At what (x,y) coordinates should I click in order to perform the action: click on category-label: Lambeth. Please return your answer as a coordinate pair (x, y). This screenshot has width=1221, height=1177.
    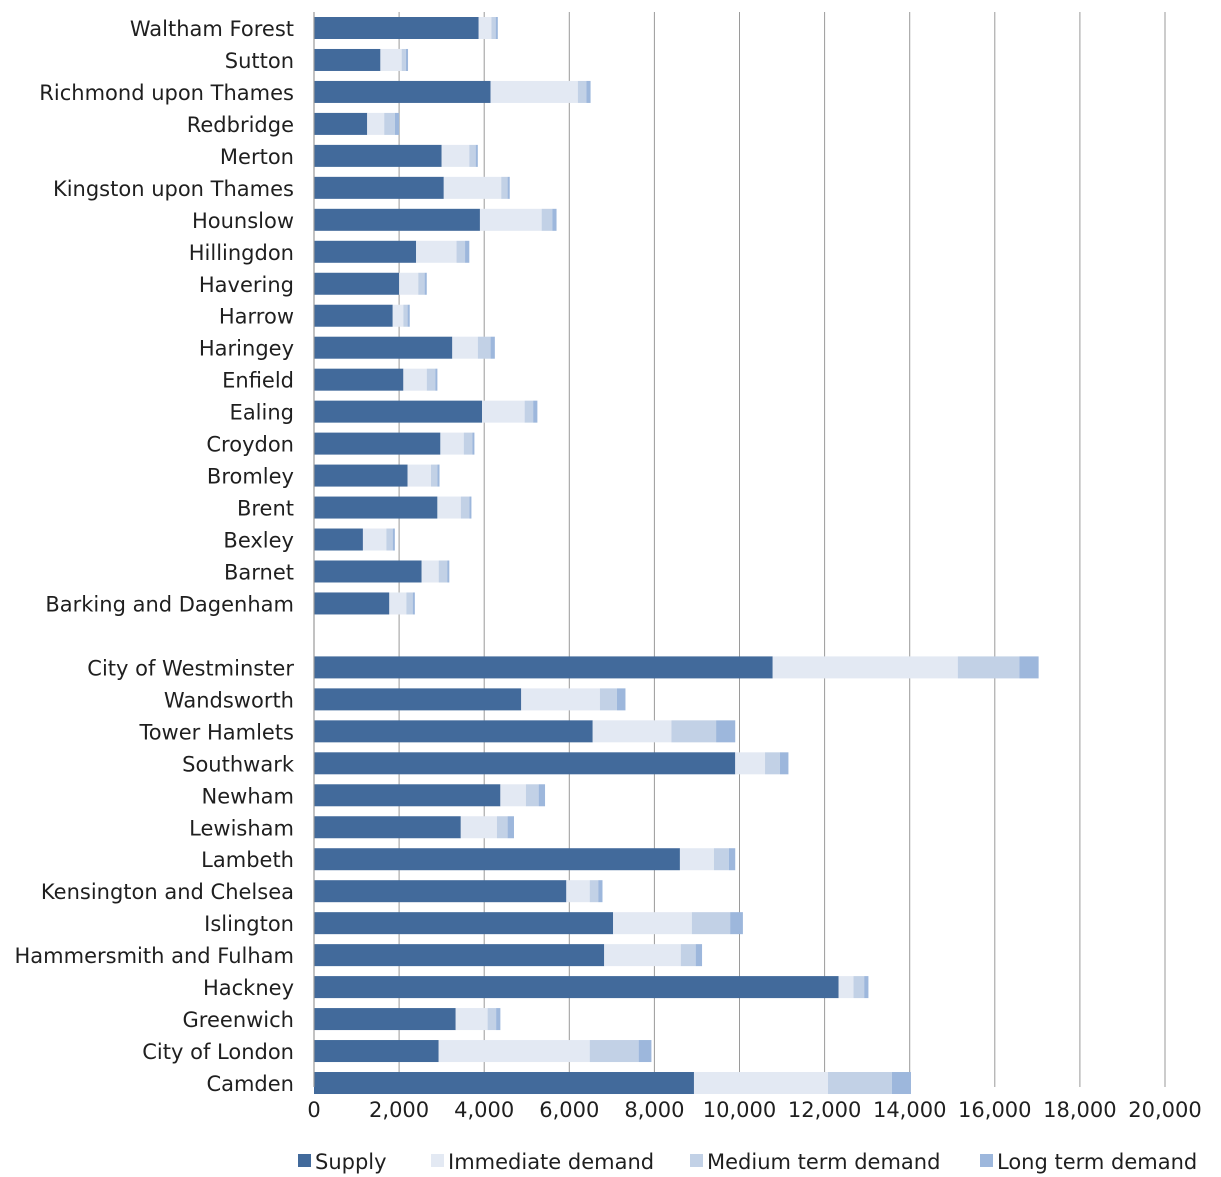
    Looking at the image, I should click on (247, 860).